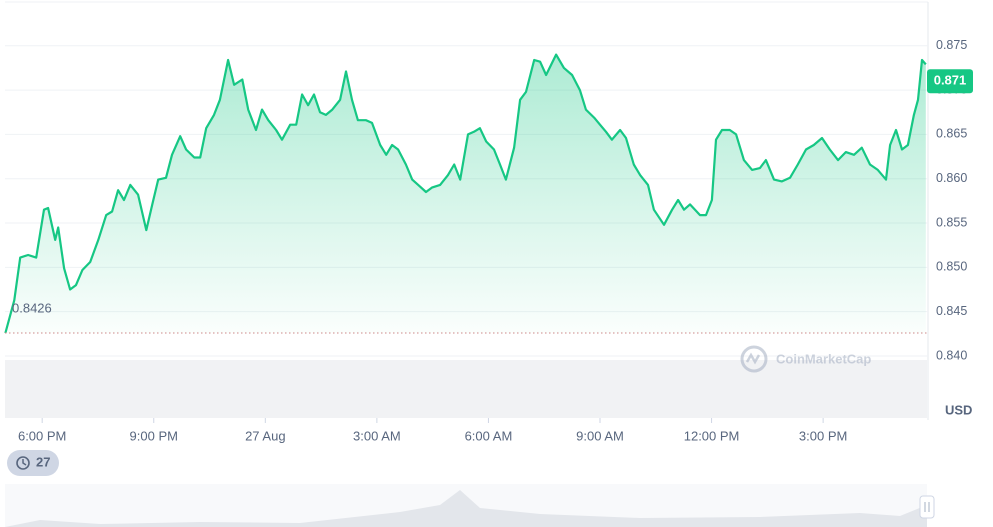 This screenshot has height=527, width=993. What do you see at coordinates (951, 178) in the screenshot?
I see `y-tick-label: 0.860` at bounding box center [951, 178].